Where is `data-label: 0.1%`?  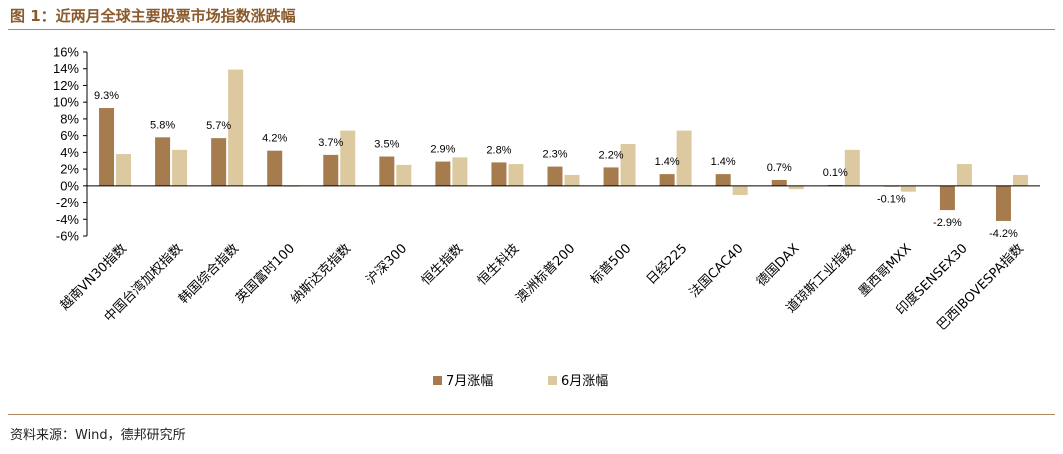
data-label: 0.1% is located at coordinates (835, 173).